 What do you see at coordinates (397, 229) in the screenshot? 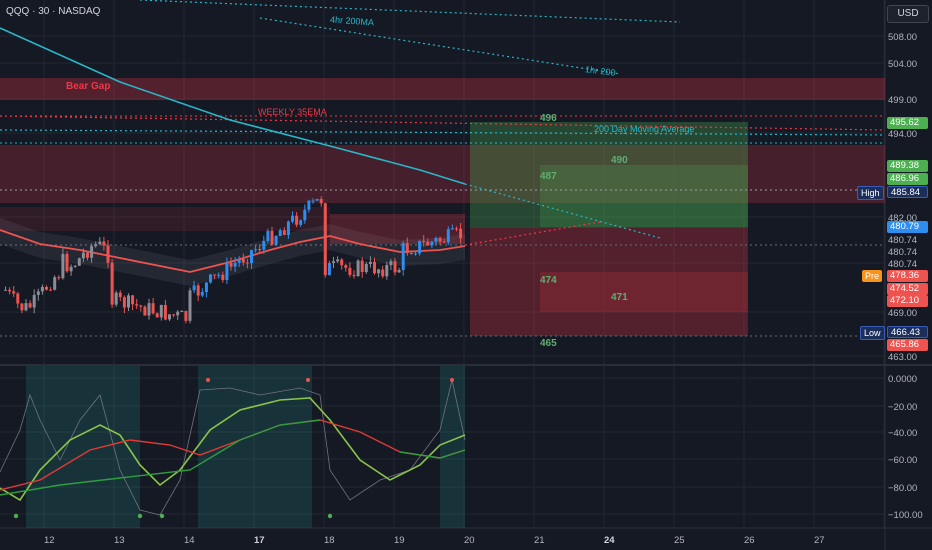
I see `gap-zone` at bounding box center [397, 229].